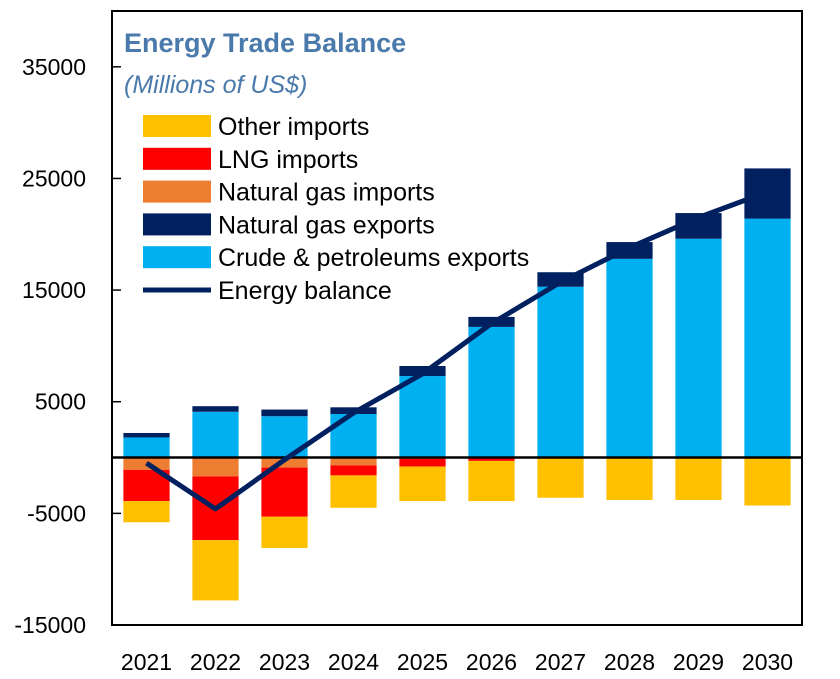  I want to click on bar-lng-imports-2025, so click(422, 462).